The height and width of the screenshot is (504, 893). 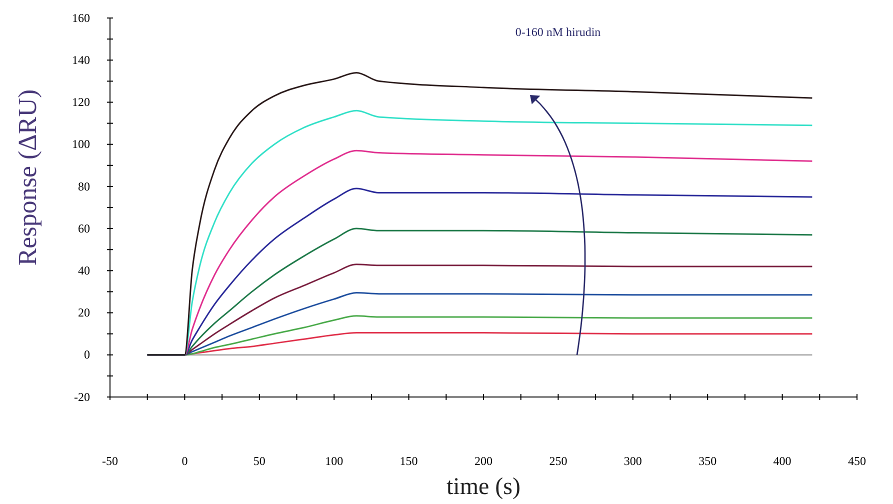 What do you see at coordinates (857, 461) in the screenshot?
I see `x-tick-label: 450` at bounding box center [857, 461].